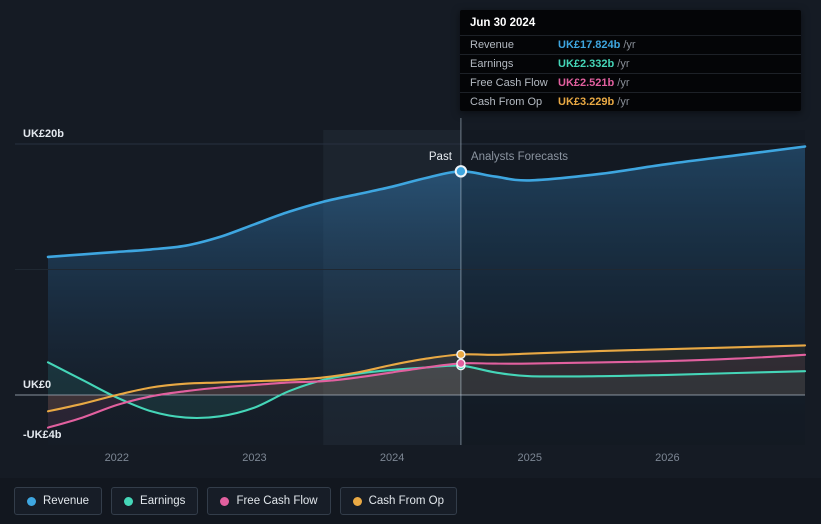 The height and width of the screenshot is (524, 821). I want to click on y-axis-label-0: UK£0, so click(37, 385).